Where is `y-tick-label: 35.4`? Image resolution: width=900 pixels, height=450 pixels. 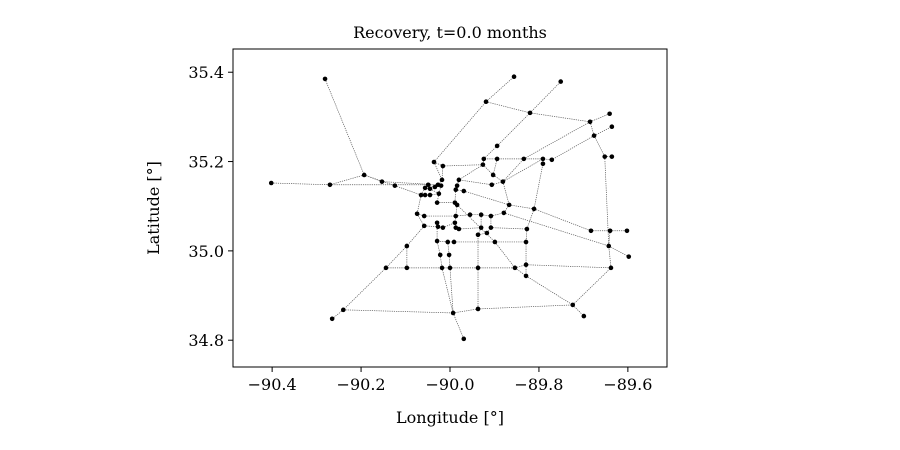 y-tick-label: 35.4 is located at coordinates (206, 72).